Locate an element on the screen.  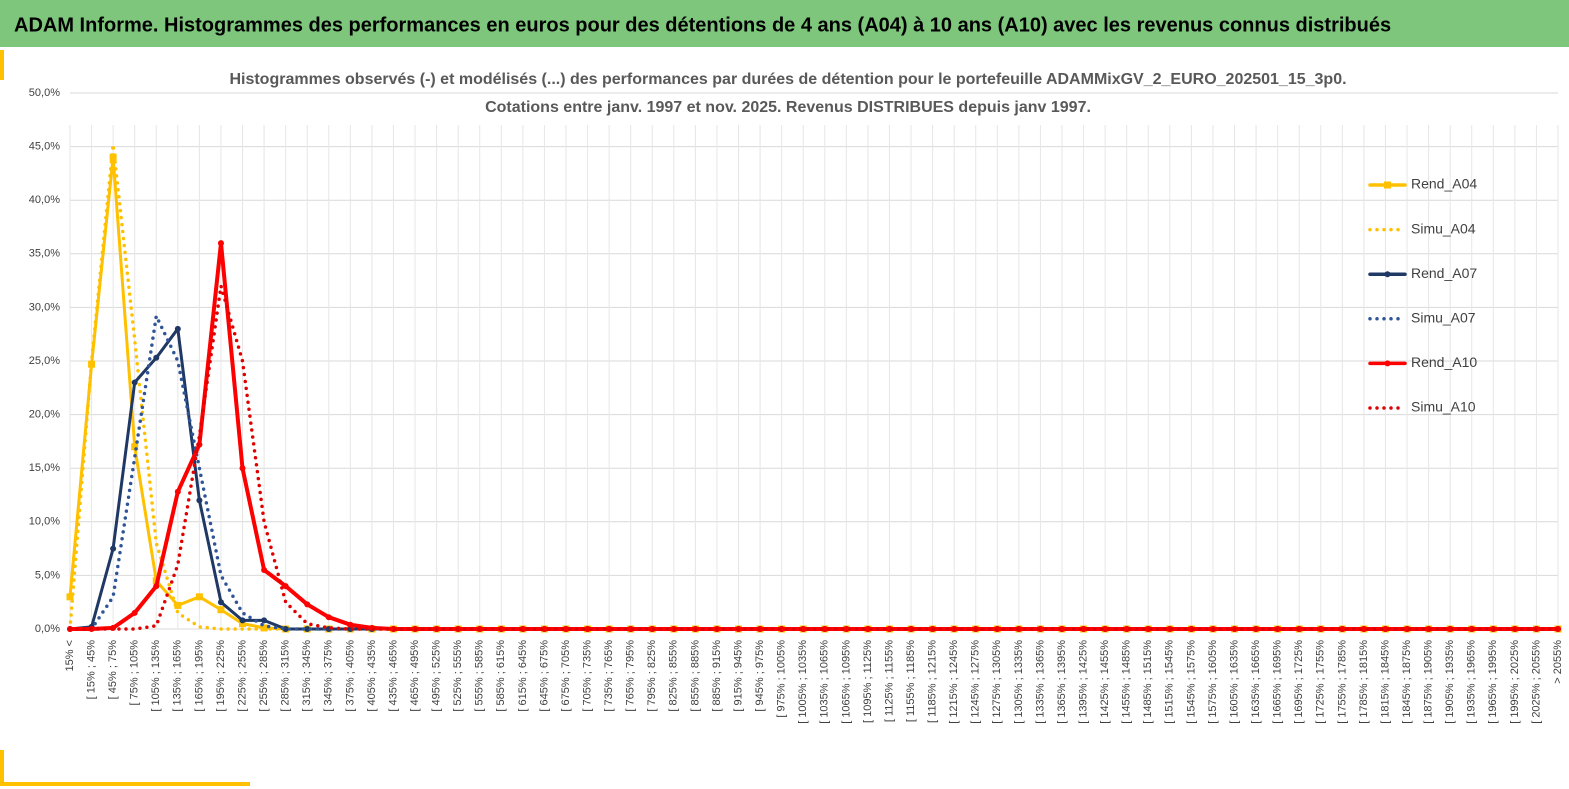
x-tick-label: [ 135% ; 165% is located at coordinates (178, 676).